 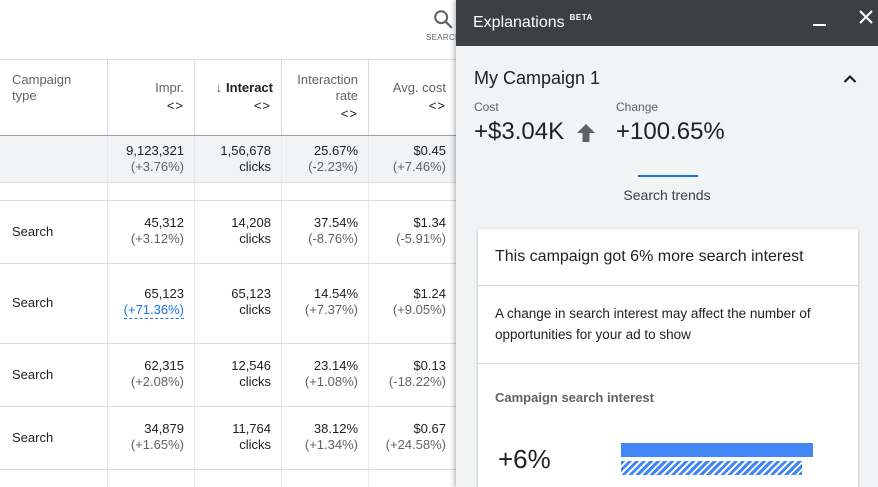 I want to click on row-interactions-value: 12,546, so click(x=251, y=365).